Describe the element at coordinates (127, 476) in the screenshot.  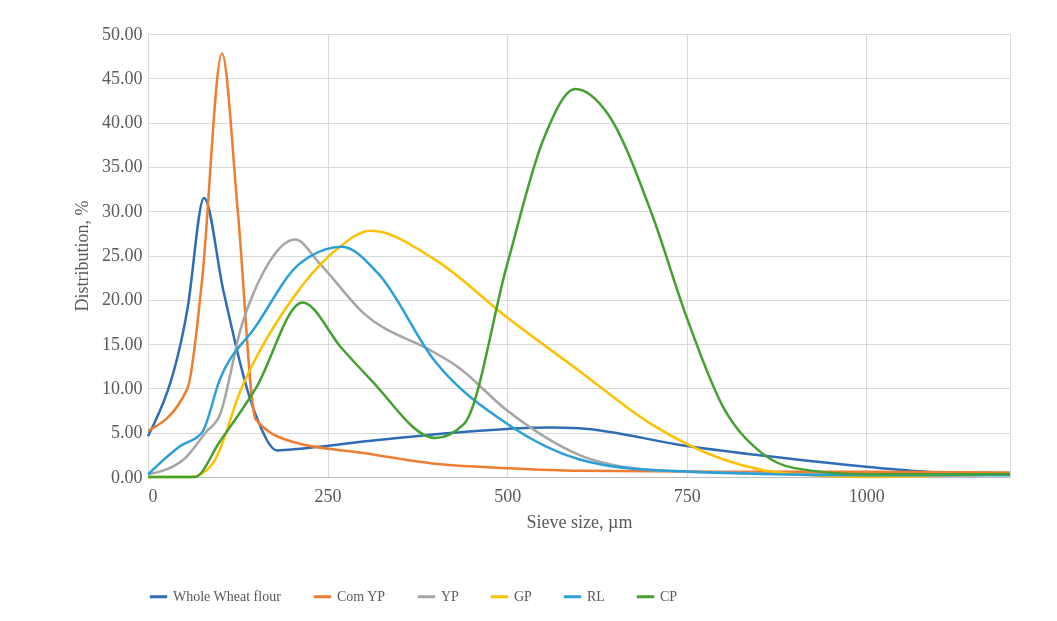
I see `y-tick-label: 0.00` at that location.